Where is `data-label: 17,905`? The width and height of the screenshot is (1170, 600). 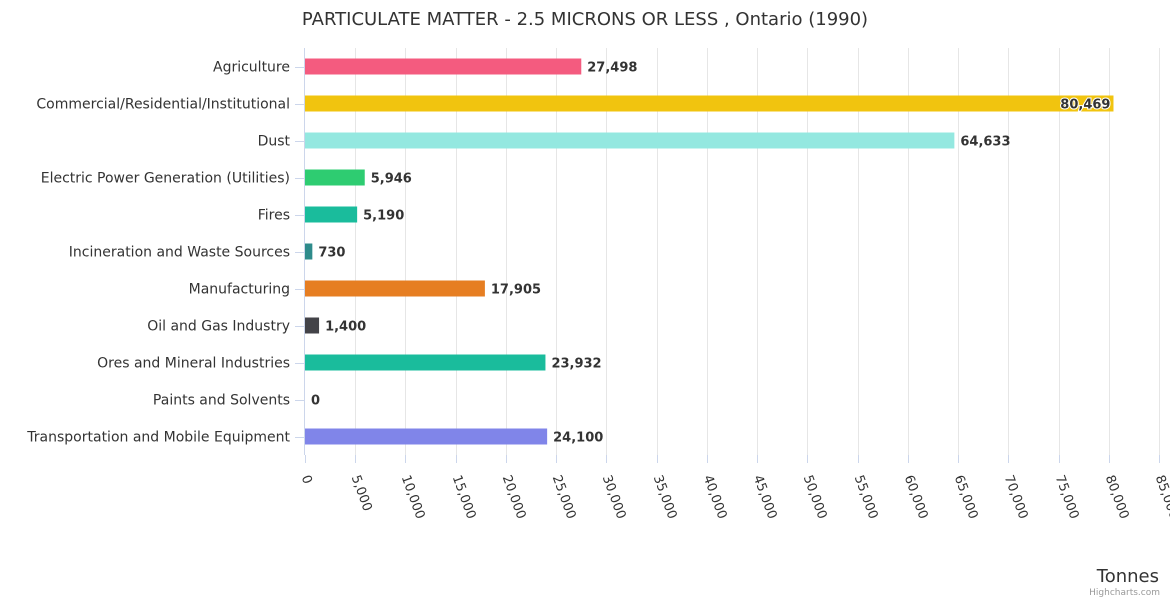 data-label: 17,905 is located at coordinates (516, 290).